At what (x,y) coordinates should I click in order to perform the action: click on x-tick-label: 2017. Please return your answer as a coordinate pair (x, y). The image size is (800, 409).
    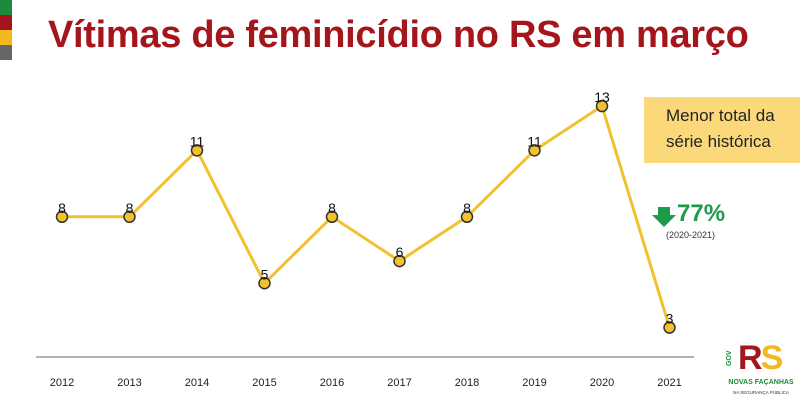
    Looking at the image, I should click on (399, 383).